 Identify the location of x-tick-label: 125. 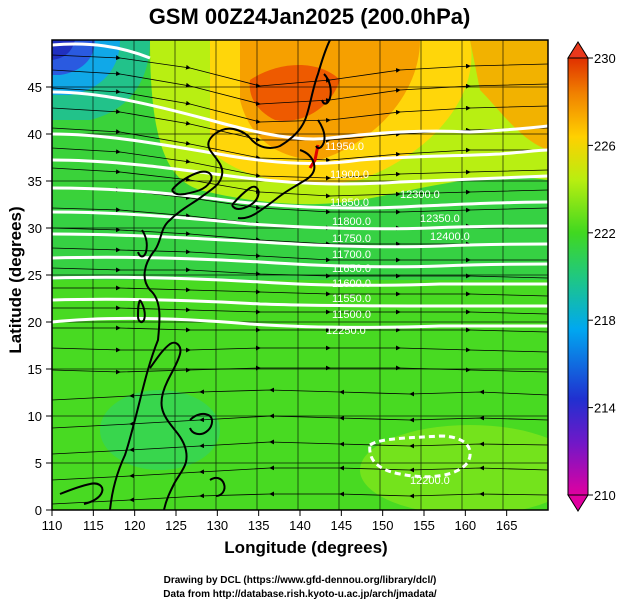
(176, 525).